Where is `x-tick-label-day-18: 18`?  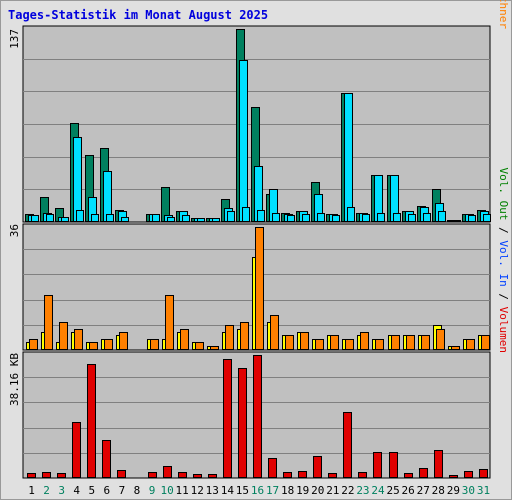 x-tick-label-day-18: 18 is located at coordinates (287, 490).